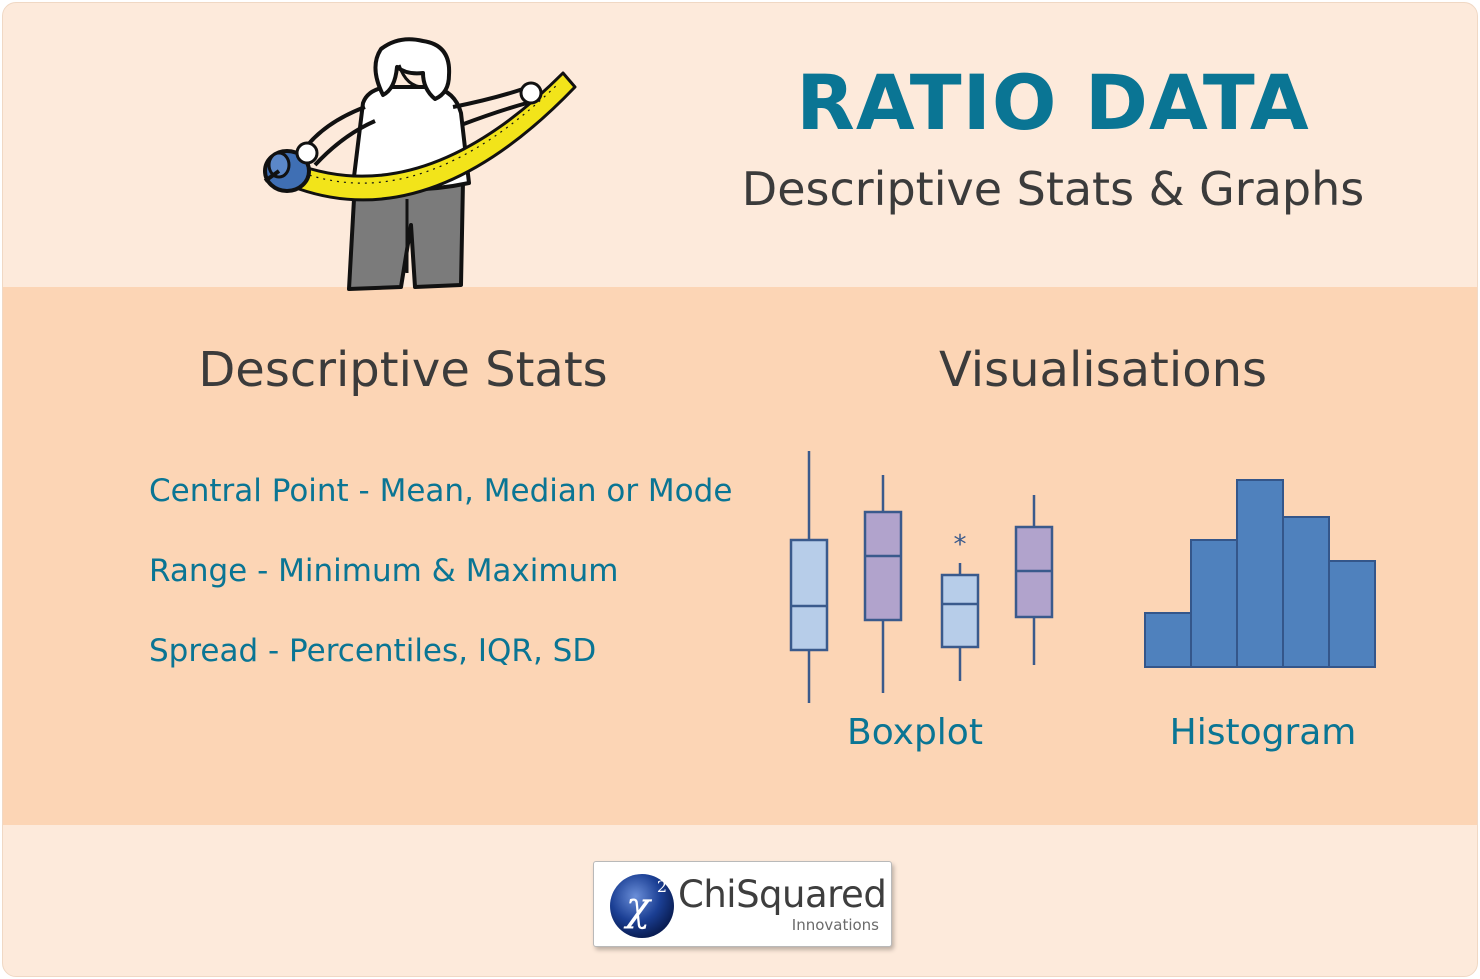 Image resolution: width=1480 pixels, height=979 pixels. What do you see at coordinates (1260, 573) in the screenshot?
I see `histogram-icon` at bounding box center [1260, 573].